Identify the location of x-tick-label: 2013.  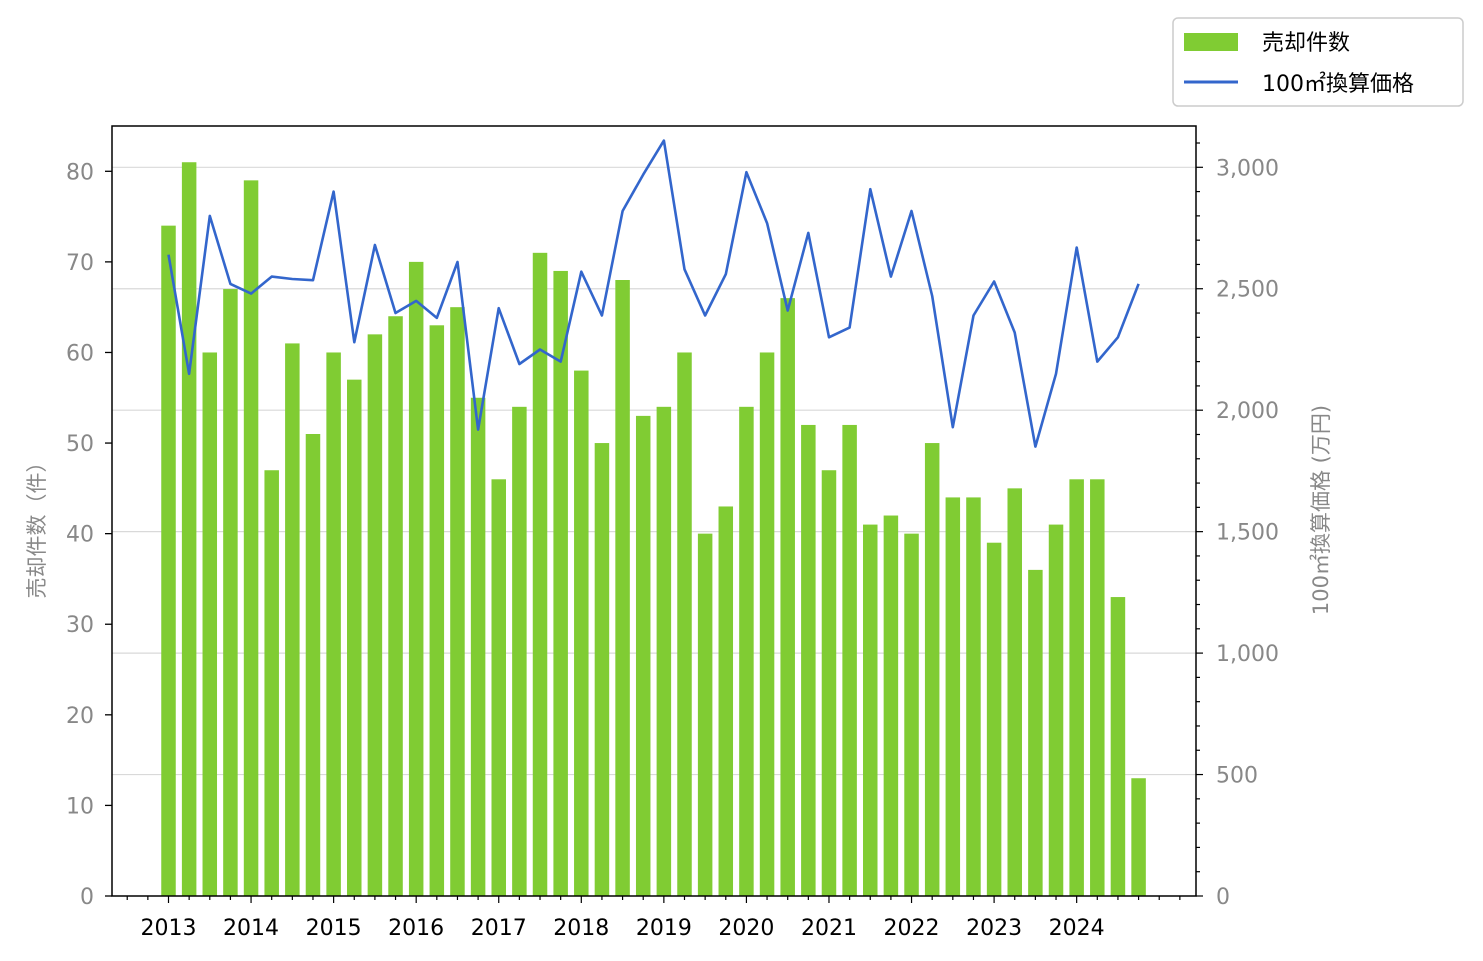
(169, 928).